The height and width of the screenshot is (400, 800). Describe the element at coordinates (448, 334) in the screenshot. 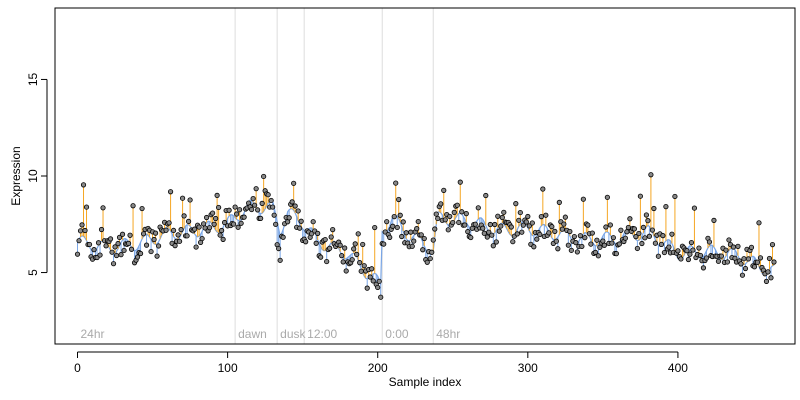

I see `region-label: 48hr` at that location.